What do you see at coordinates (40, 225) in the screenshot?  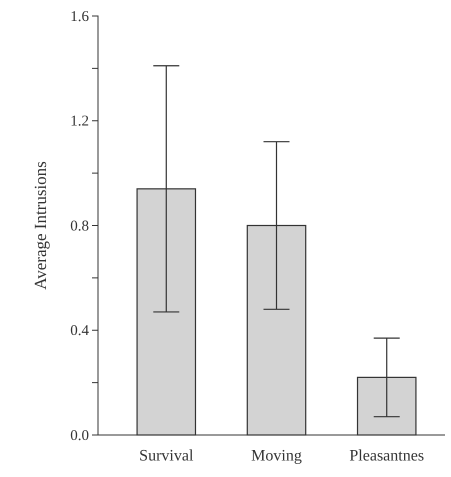 I see `y-axis-title: Average Intrusions` at bounding box center [40, 225].